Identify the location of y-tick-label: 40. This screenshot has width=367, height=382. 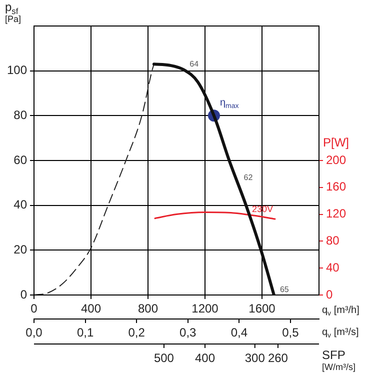
(21, 205).